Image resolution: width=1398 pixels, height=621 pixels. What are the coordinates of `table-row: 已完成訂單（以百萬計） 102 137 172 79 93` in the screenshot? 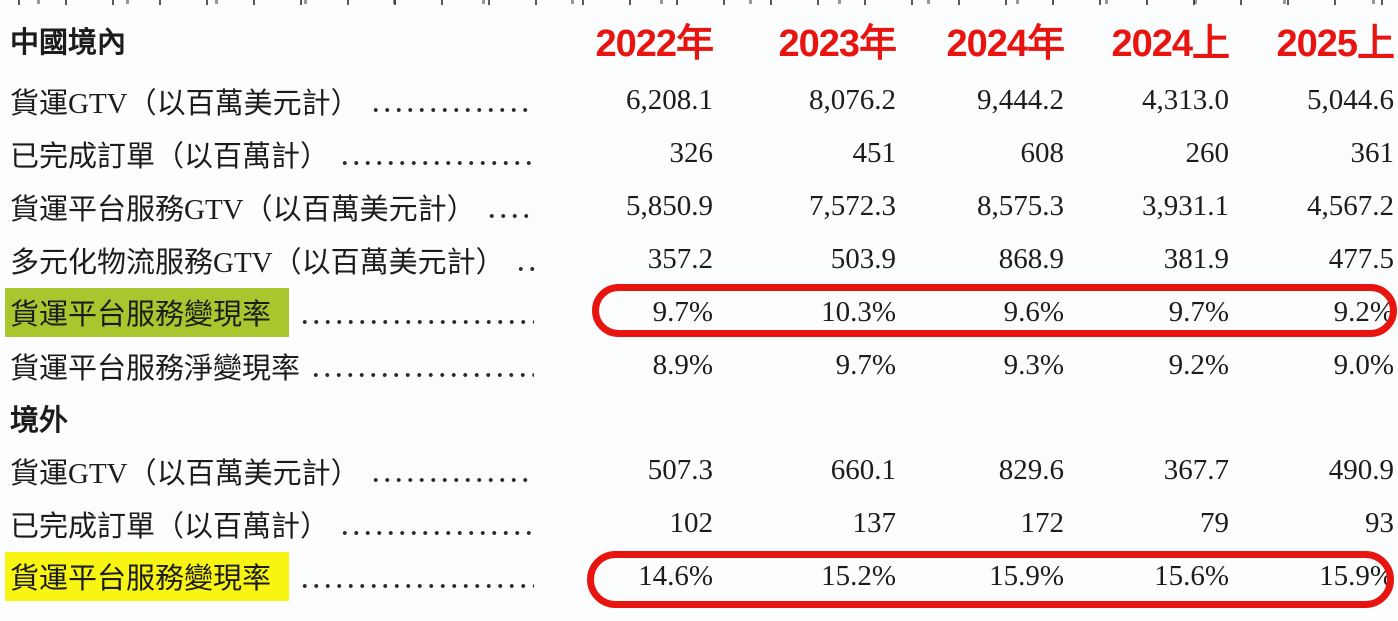 It's located at (699, 523).